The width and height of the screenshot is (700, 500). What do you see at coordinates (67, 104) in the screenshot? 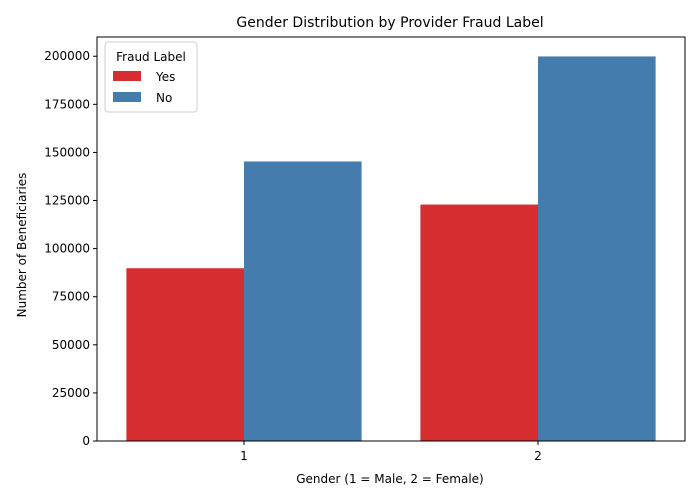
I see `y-tick-label: 175000` at bounding box center [67, 104].